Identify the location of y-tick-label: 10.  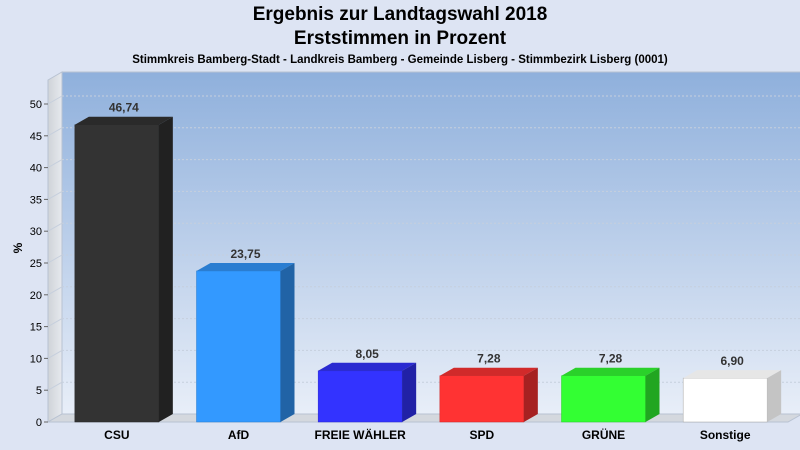
(36, 359).